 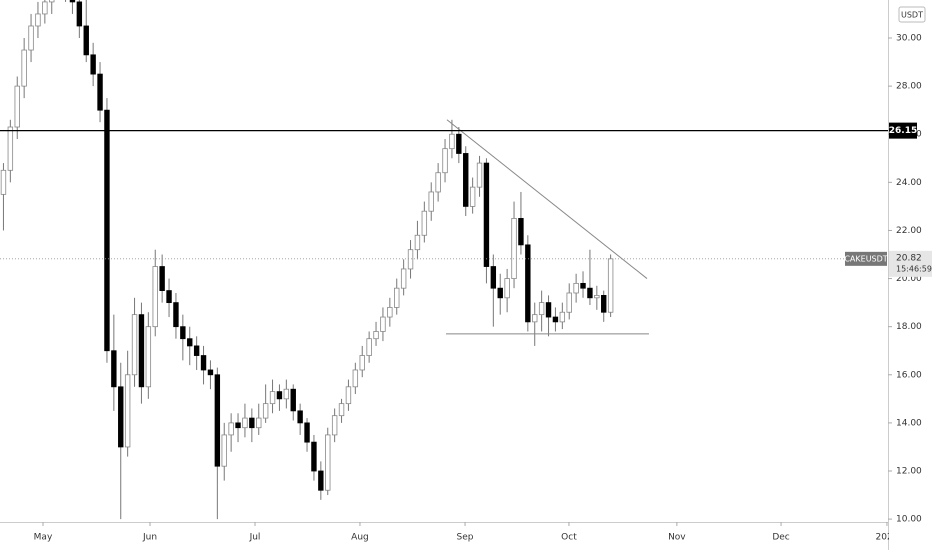 What do you see at coordinates (909, 231) in the screenshot?
I see `y-tick-label: 22.00` at bounding box center [909, 231].